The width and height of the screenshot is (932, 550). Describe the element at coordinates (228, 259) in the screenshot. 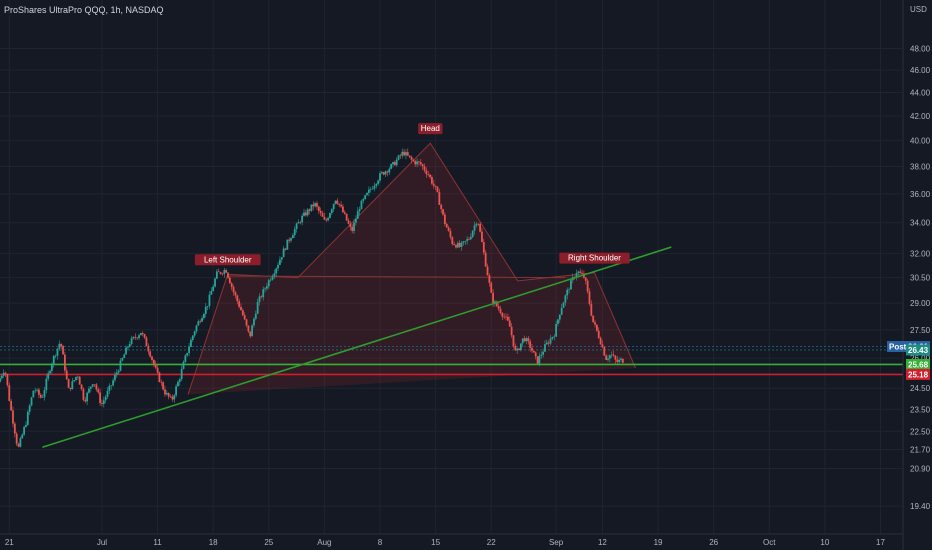

I see `pattern-label: Left Shoulder` at that location.